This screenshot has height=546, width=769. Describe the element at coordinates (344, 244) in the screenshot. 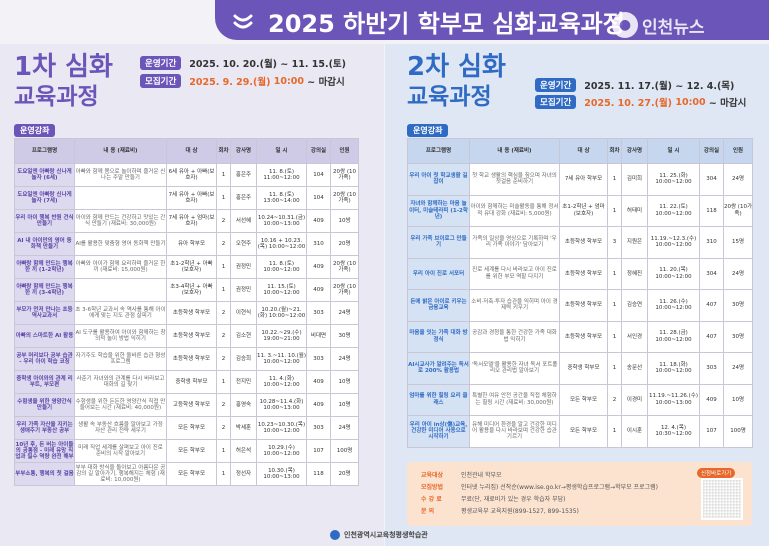

I see `cell-capacity: 20명` at that location.